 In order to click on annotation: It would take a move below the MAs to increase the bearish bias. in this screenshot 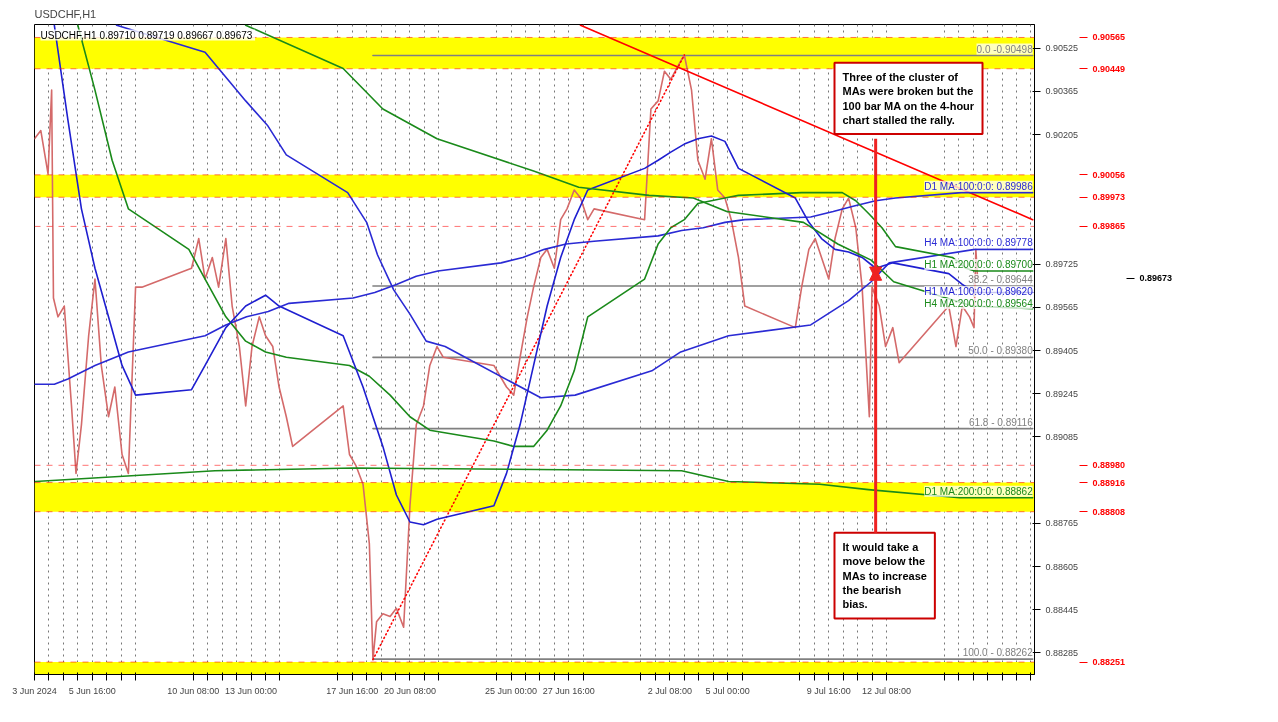, I will do `click(884, 575)`.